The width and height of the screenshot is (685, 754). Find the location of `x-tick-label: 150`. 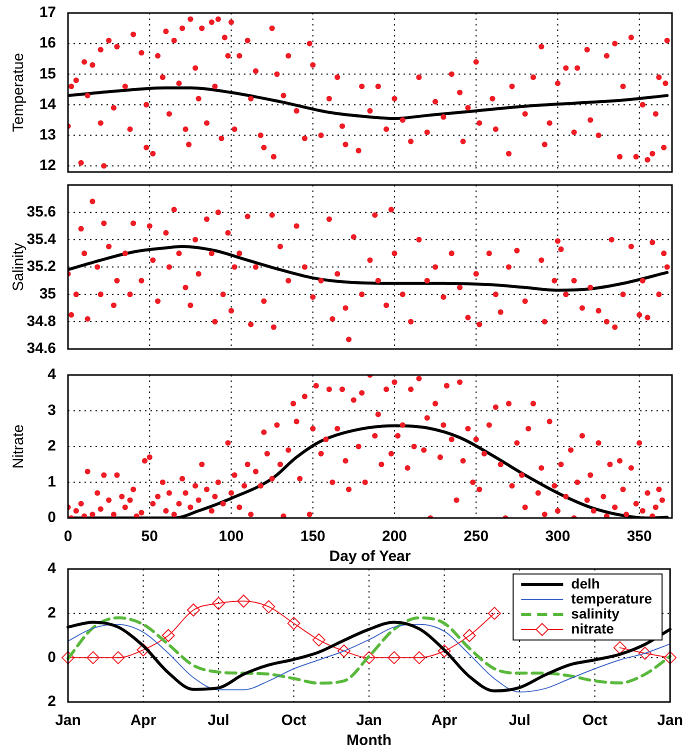

x-tick-label: 150 is located at coordinates (313, 537).